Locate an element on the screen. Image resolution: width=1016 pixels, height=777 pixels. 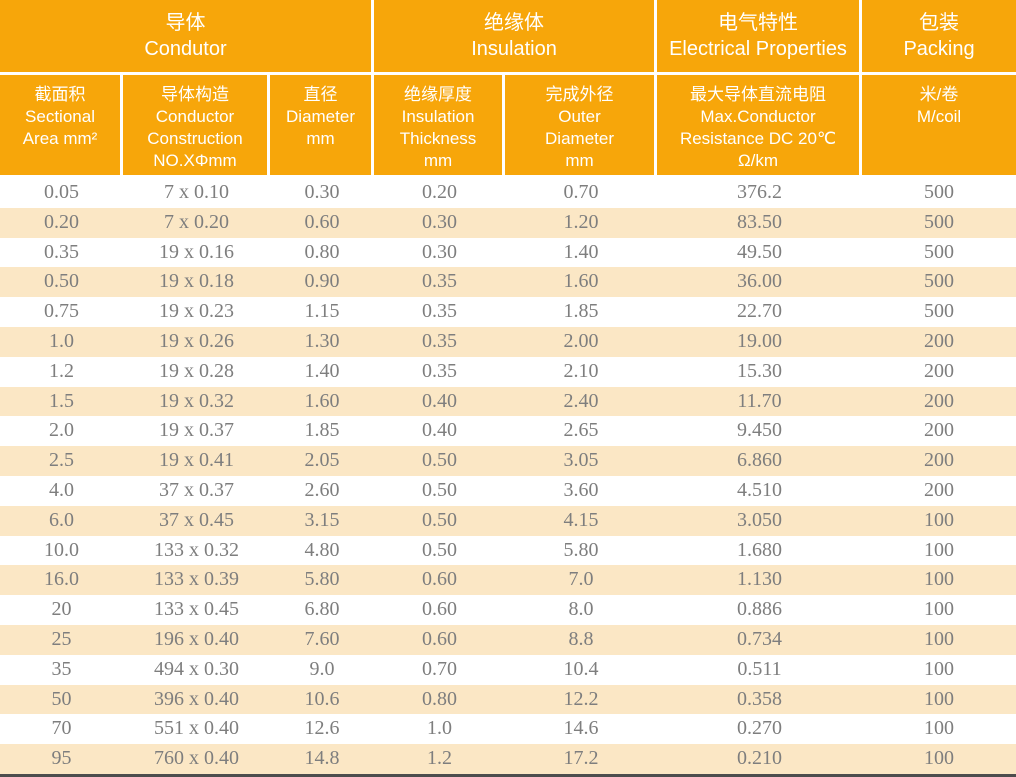
group-header-conductor: 导体 Condutor is located at coordinates (187, 37).